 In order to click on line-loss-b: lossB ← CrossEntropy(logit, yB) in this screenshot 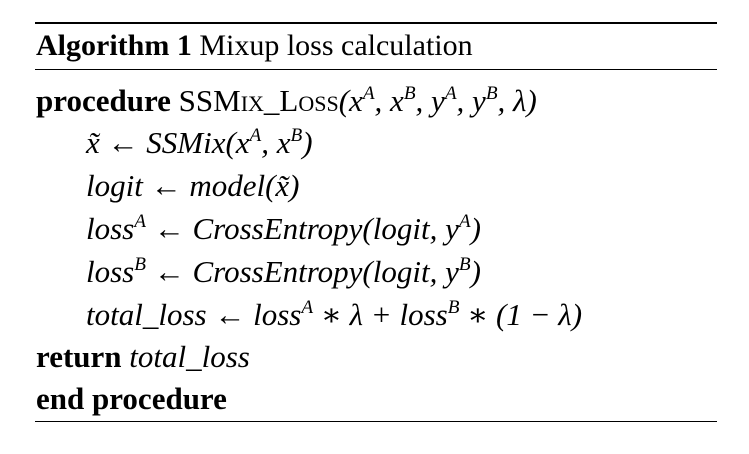, I will do `click(283, 271)`.